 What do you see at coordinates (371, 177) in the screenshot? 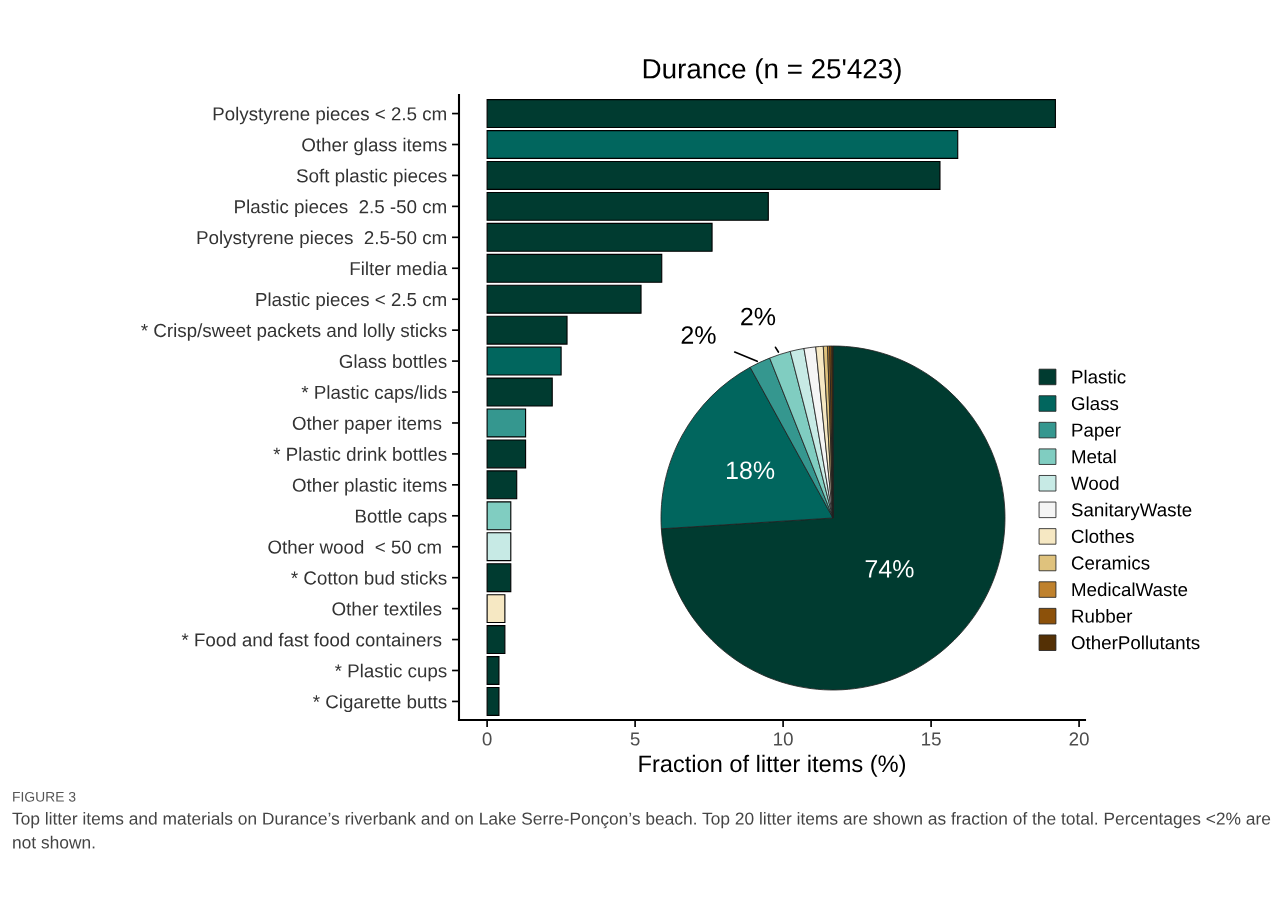
I see `y-tick-label: Soft plastic pieces` at bounding box center [371, 177].